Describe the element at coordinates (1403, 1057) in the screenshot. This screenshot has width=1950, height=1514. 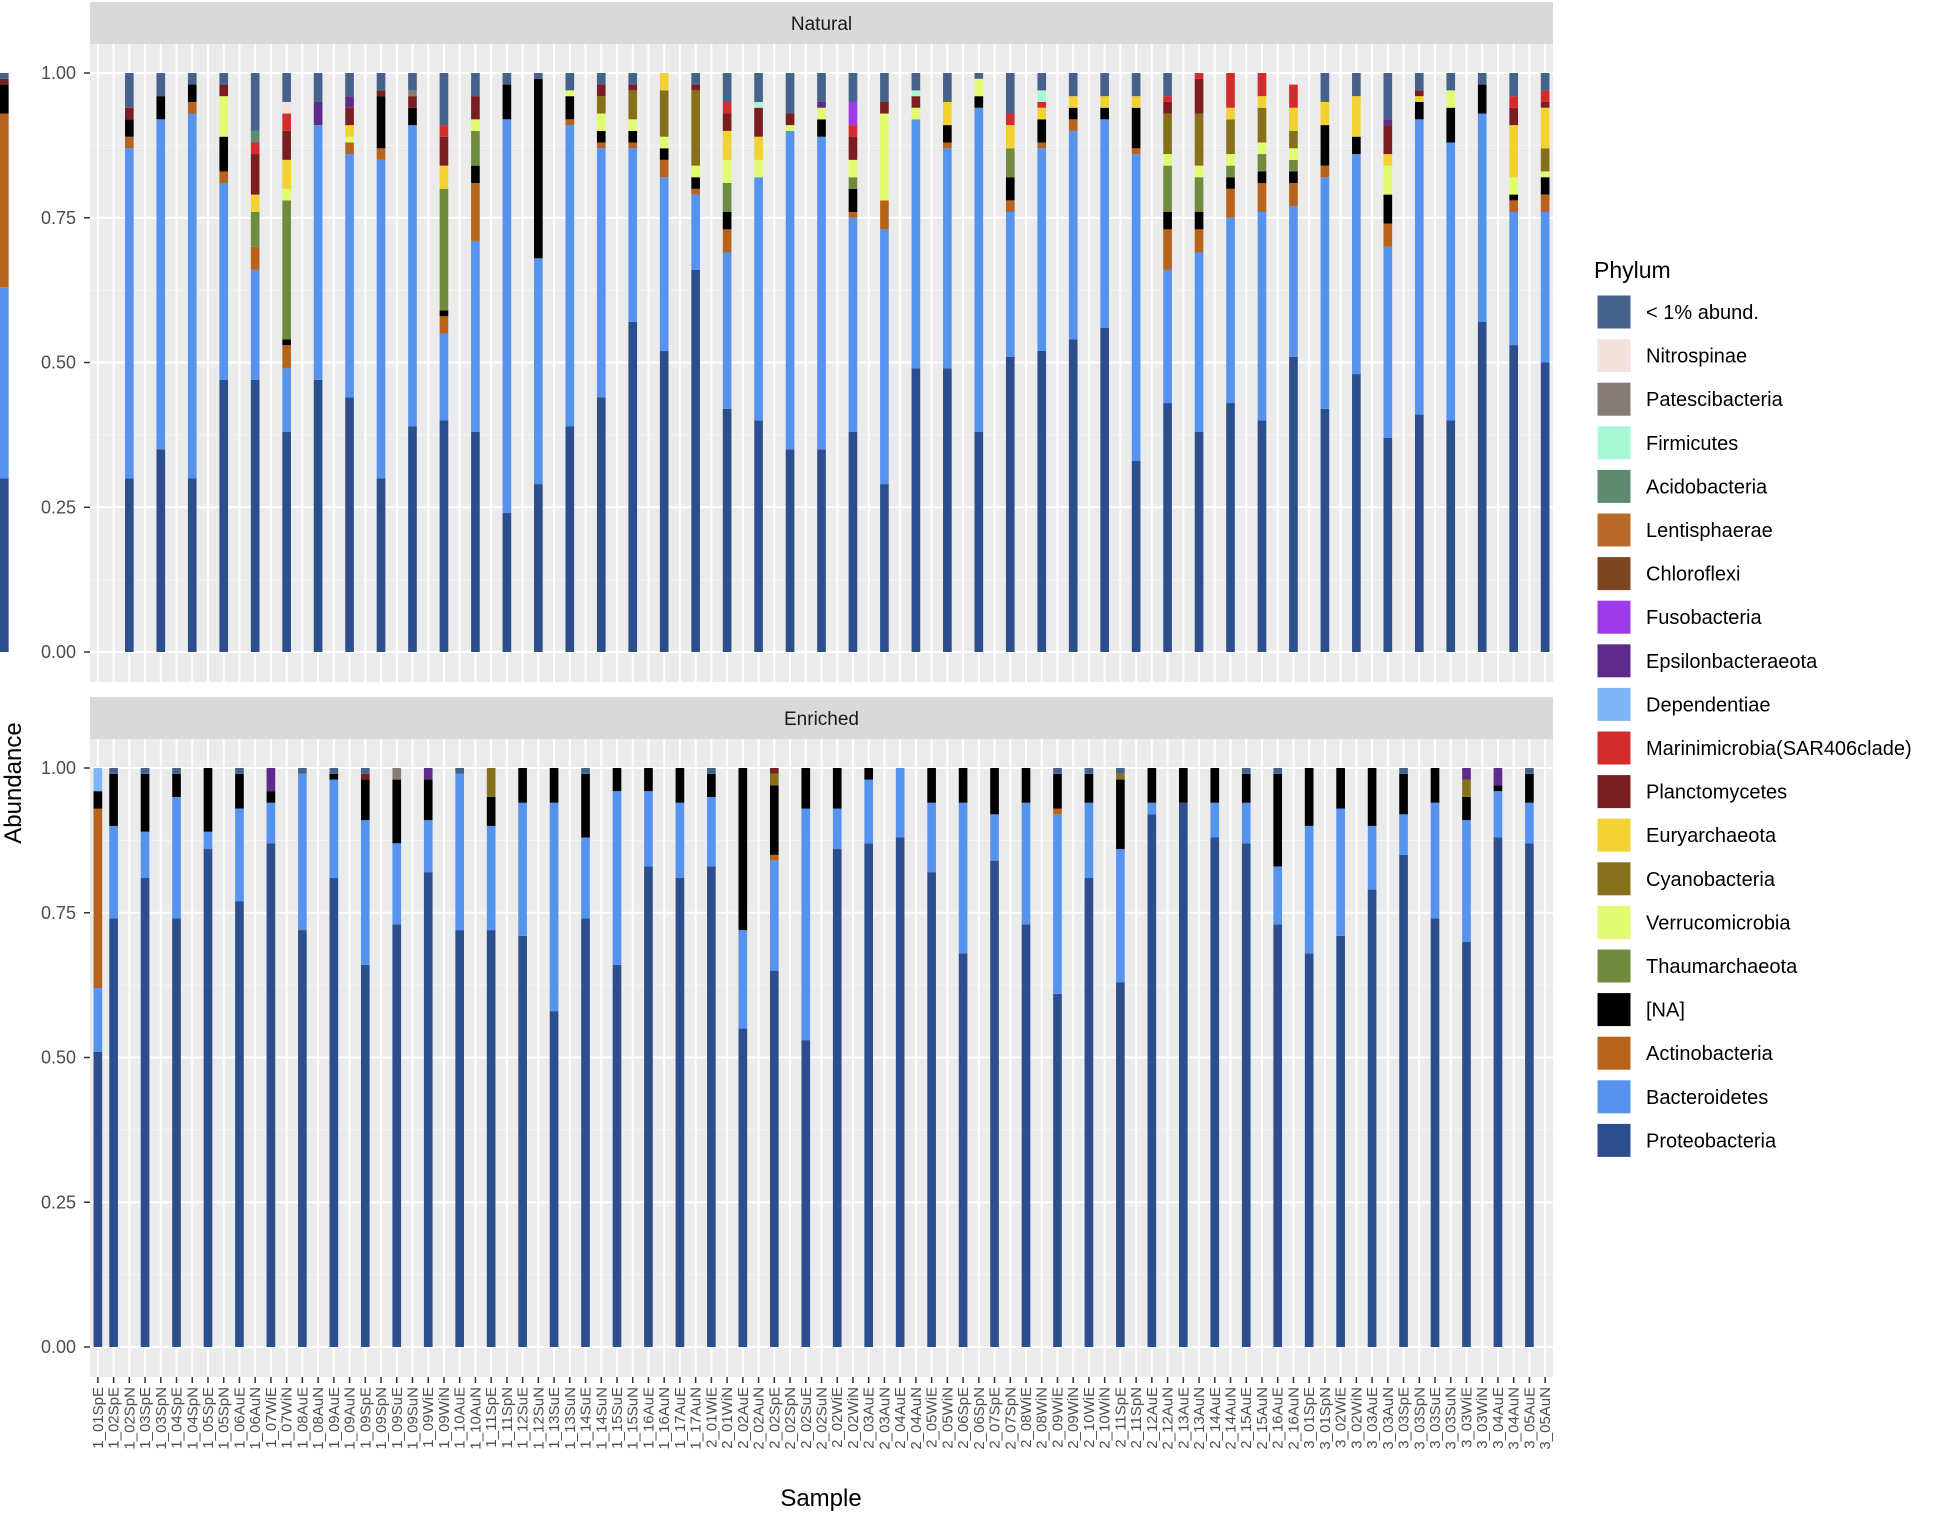
I see `bar-3_03SpE` at that location.